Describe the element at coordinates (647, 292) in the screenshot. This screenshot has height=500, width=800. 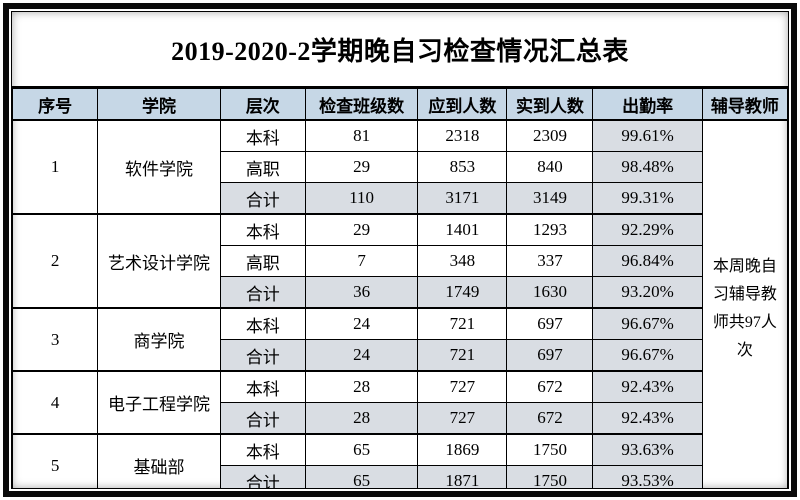
I see `cell-rate: 93.20%` at that location.